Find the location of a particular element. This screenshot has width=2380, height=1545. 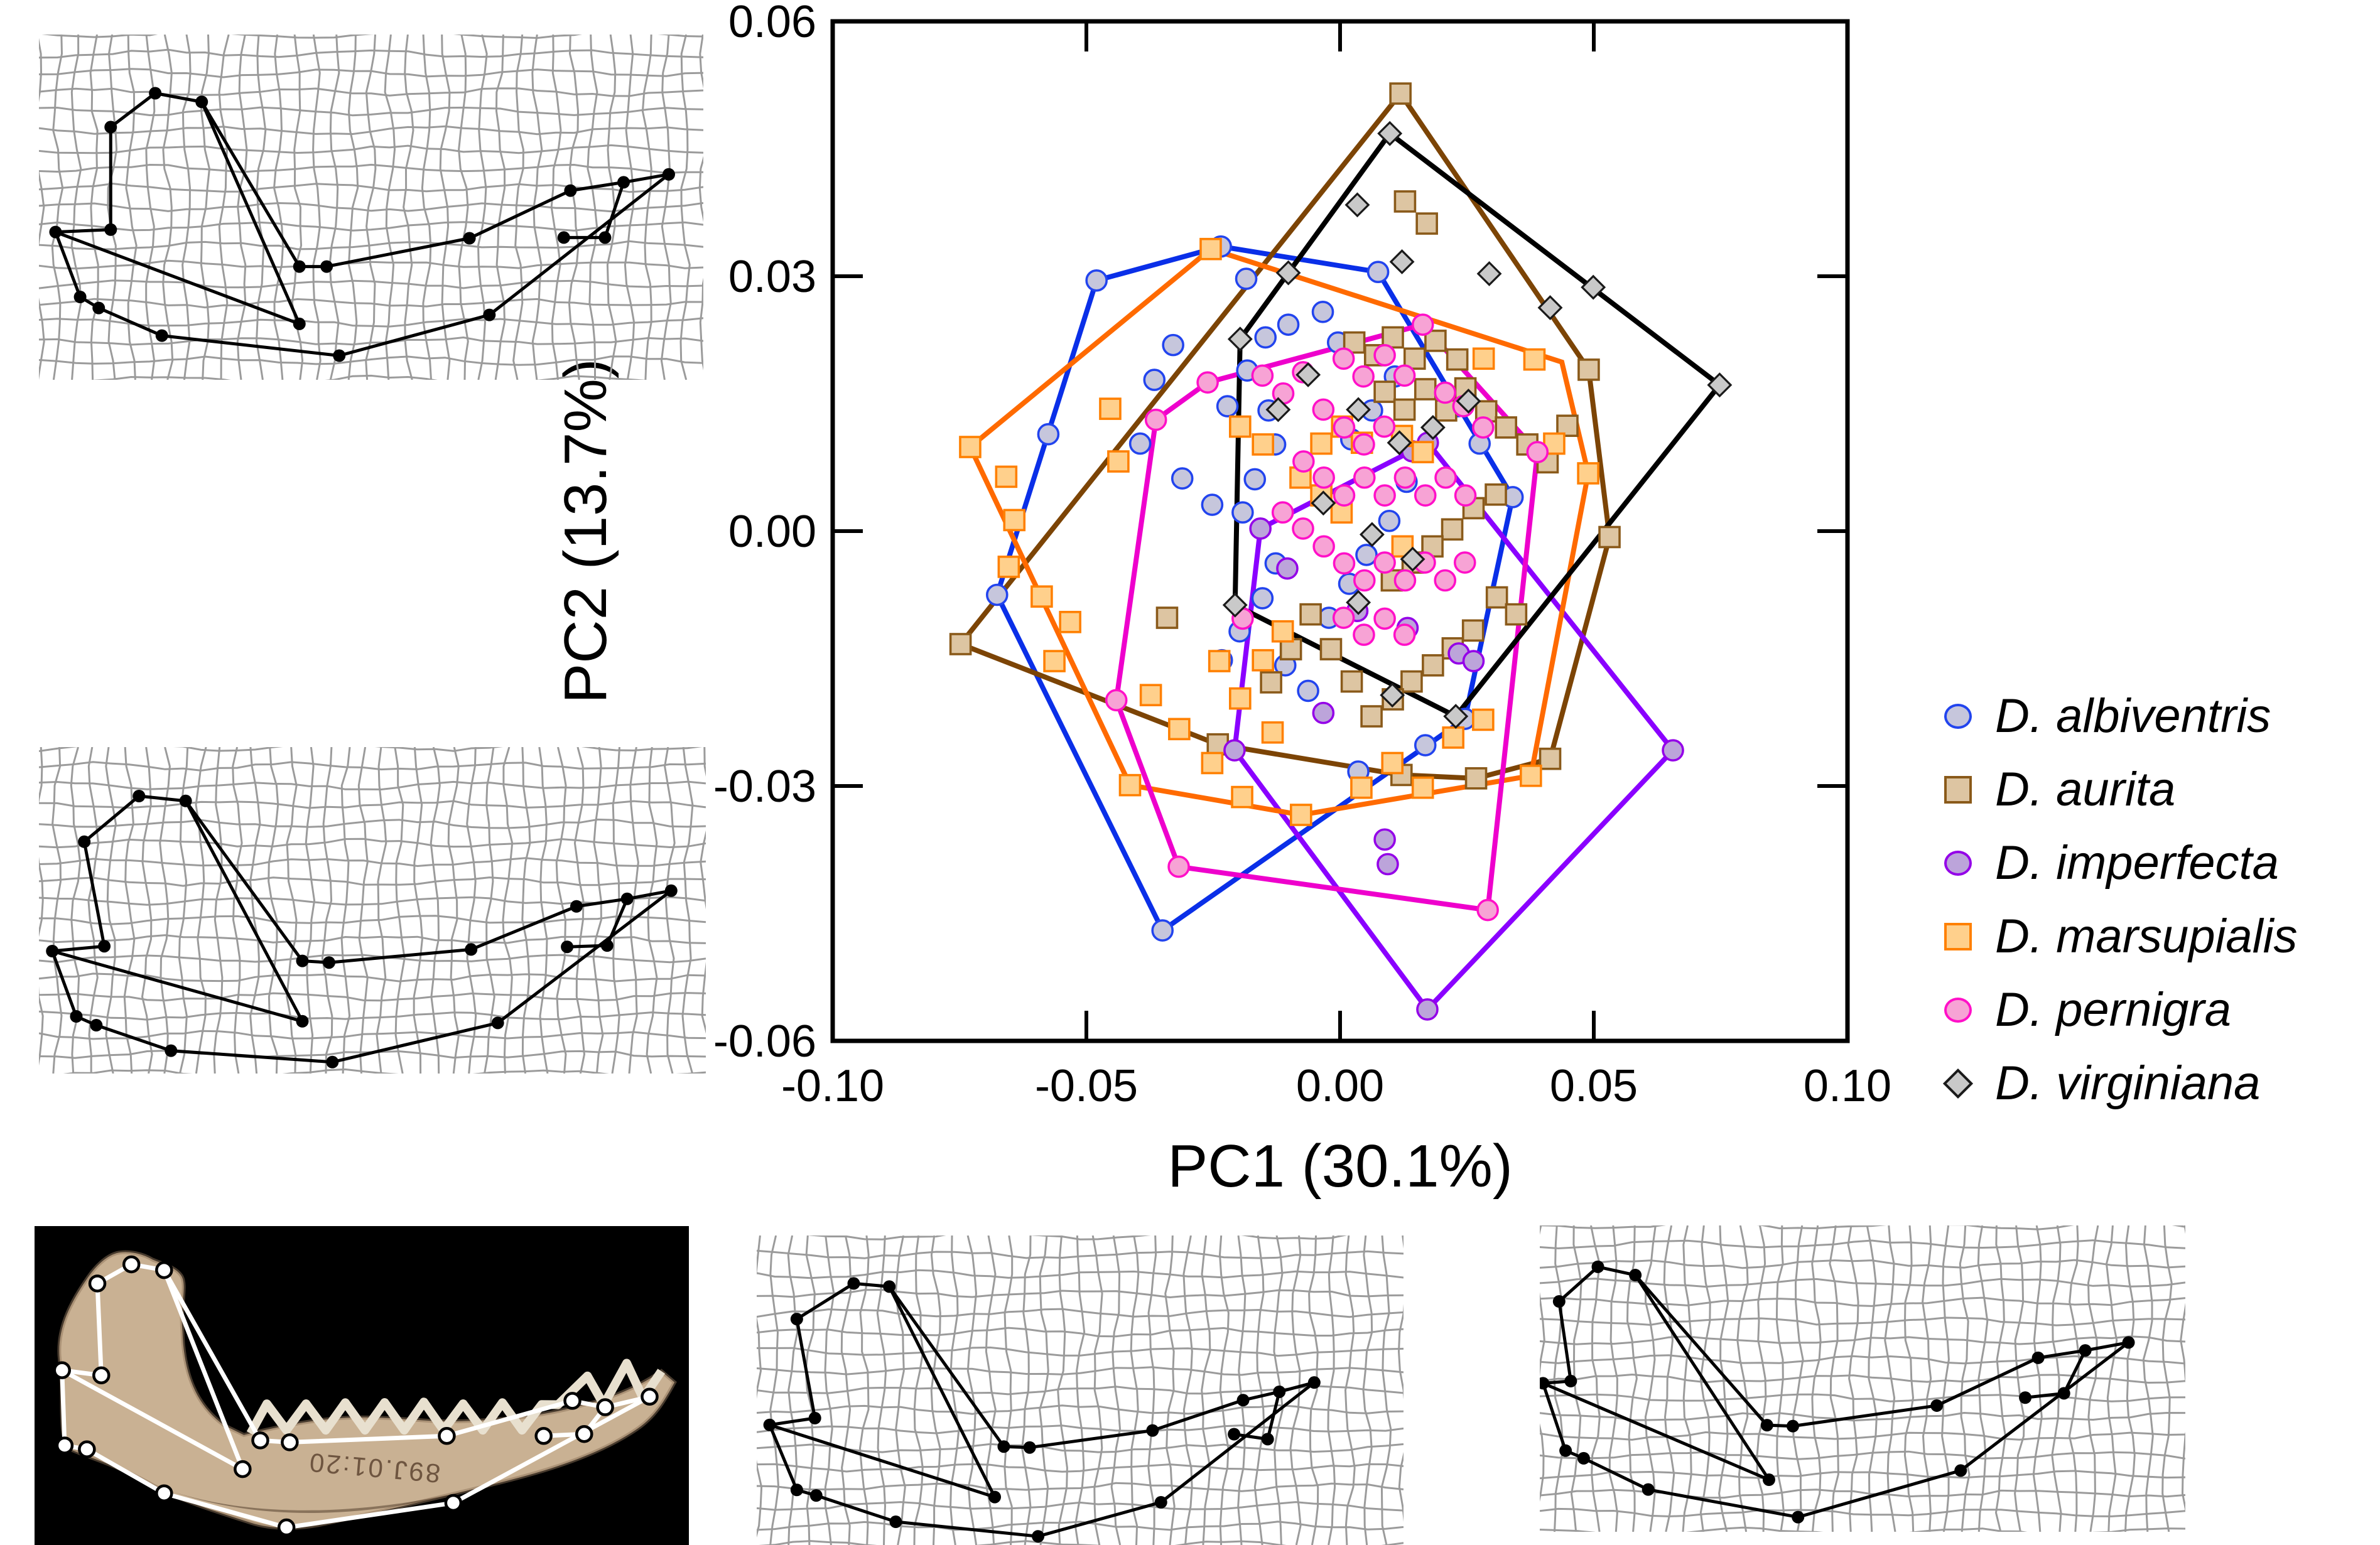

tps-grid-top-left is located at coordinates (371, 207).